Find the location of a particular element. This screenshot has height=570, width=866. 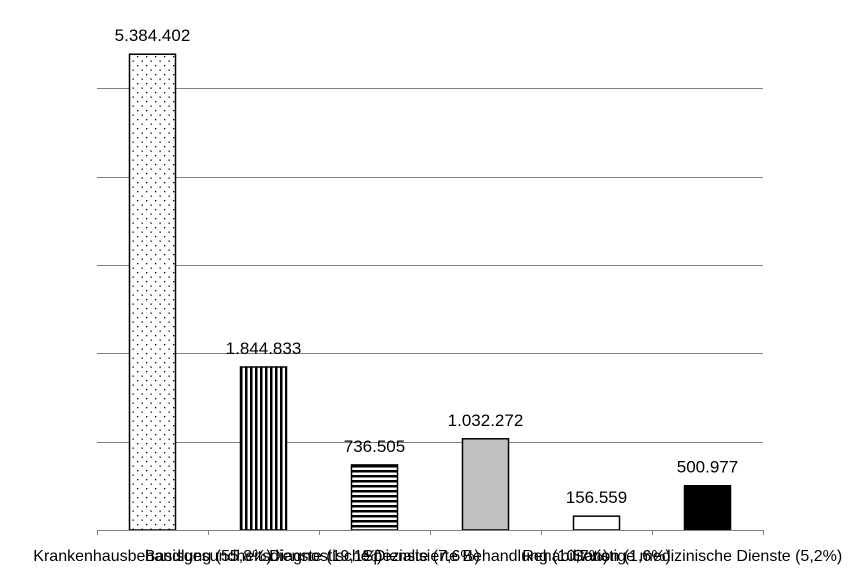

value-label: 5.384.402 is located at coordinates (153, 35).